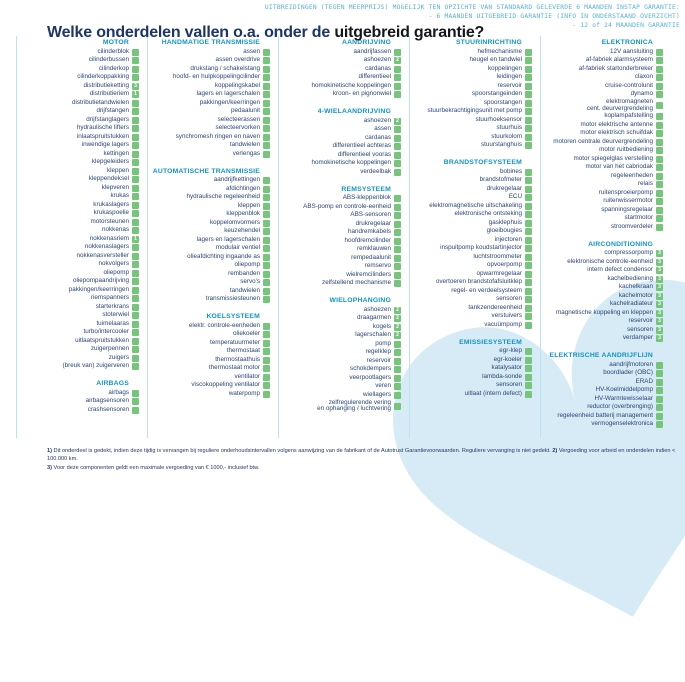 Image resolution: width=685 pixels, height=682 pixels. Describe the element at coordinates (499, 273) in the screenshot. I see `part-label: opwarmregelaar` at that location.